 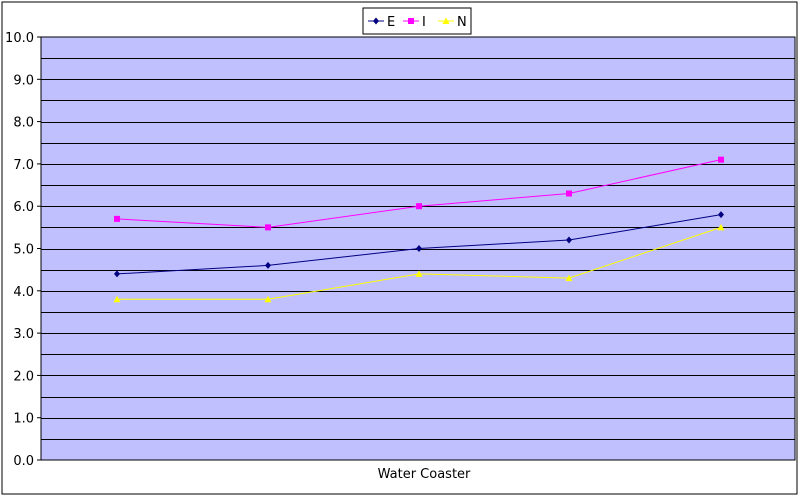 What do you see at coordinates (446, 20) in the screenshot?
I see `legend-marker-n` at bounding box center [446, 20].